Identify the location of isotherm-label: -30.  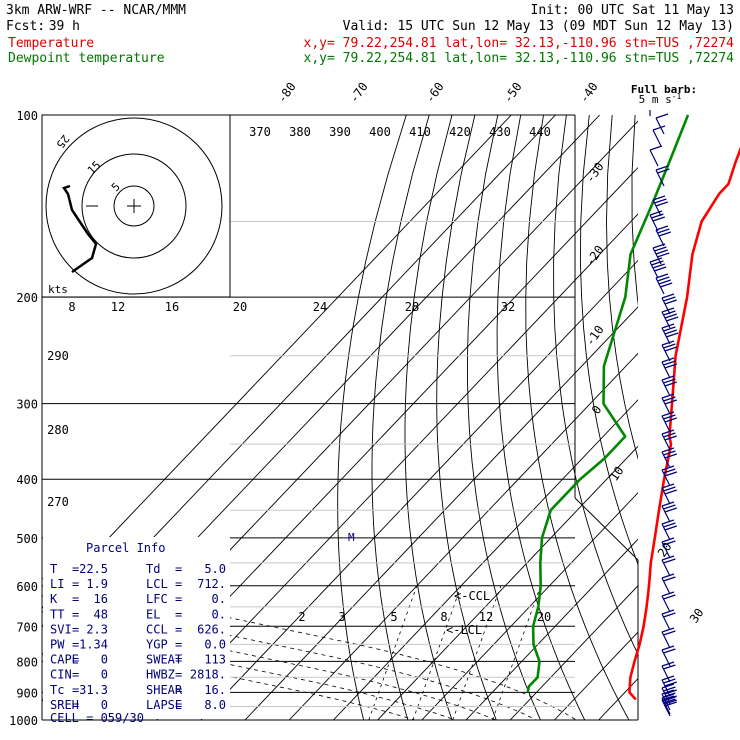
(595, 173).